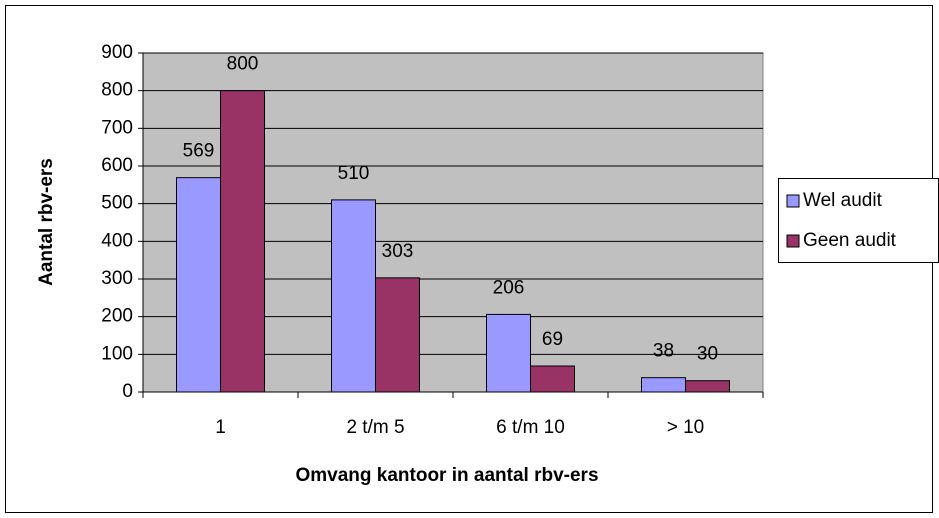 The width and height of the screenshot is (939, 518). Describe the element at coordinates (850, 240) in the screenshot. I see `legend-label: Geen audit` at that location.